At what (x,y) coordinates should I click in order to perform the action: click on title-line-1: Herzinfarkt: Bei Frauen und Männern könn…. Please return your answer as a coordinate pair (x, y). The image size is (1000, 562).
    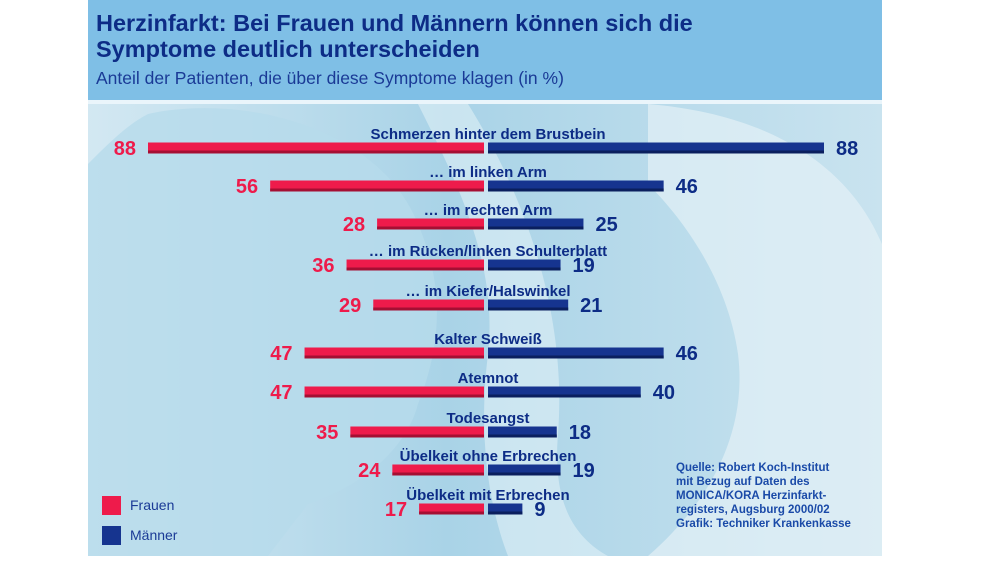
    Looking at the image, I should click on (394, 23).